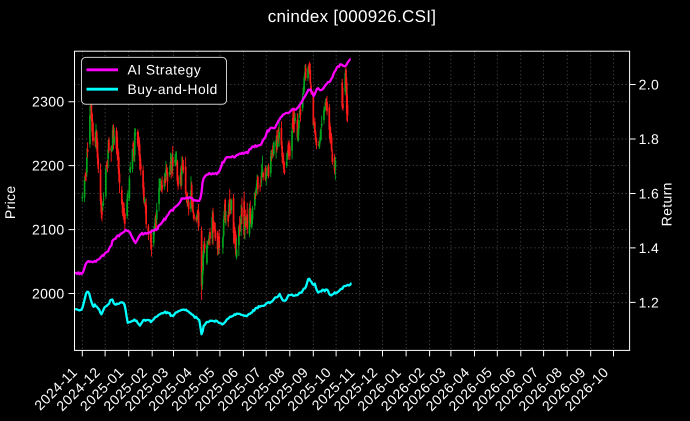 The height and width of the screenshot is (421, 690). Describe the element at coordinates (649, 139) in the screenshot. I see `svg-text: 1.8` at that location.